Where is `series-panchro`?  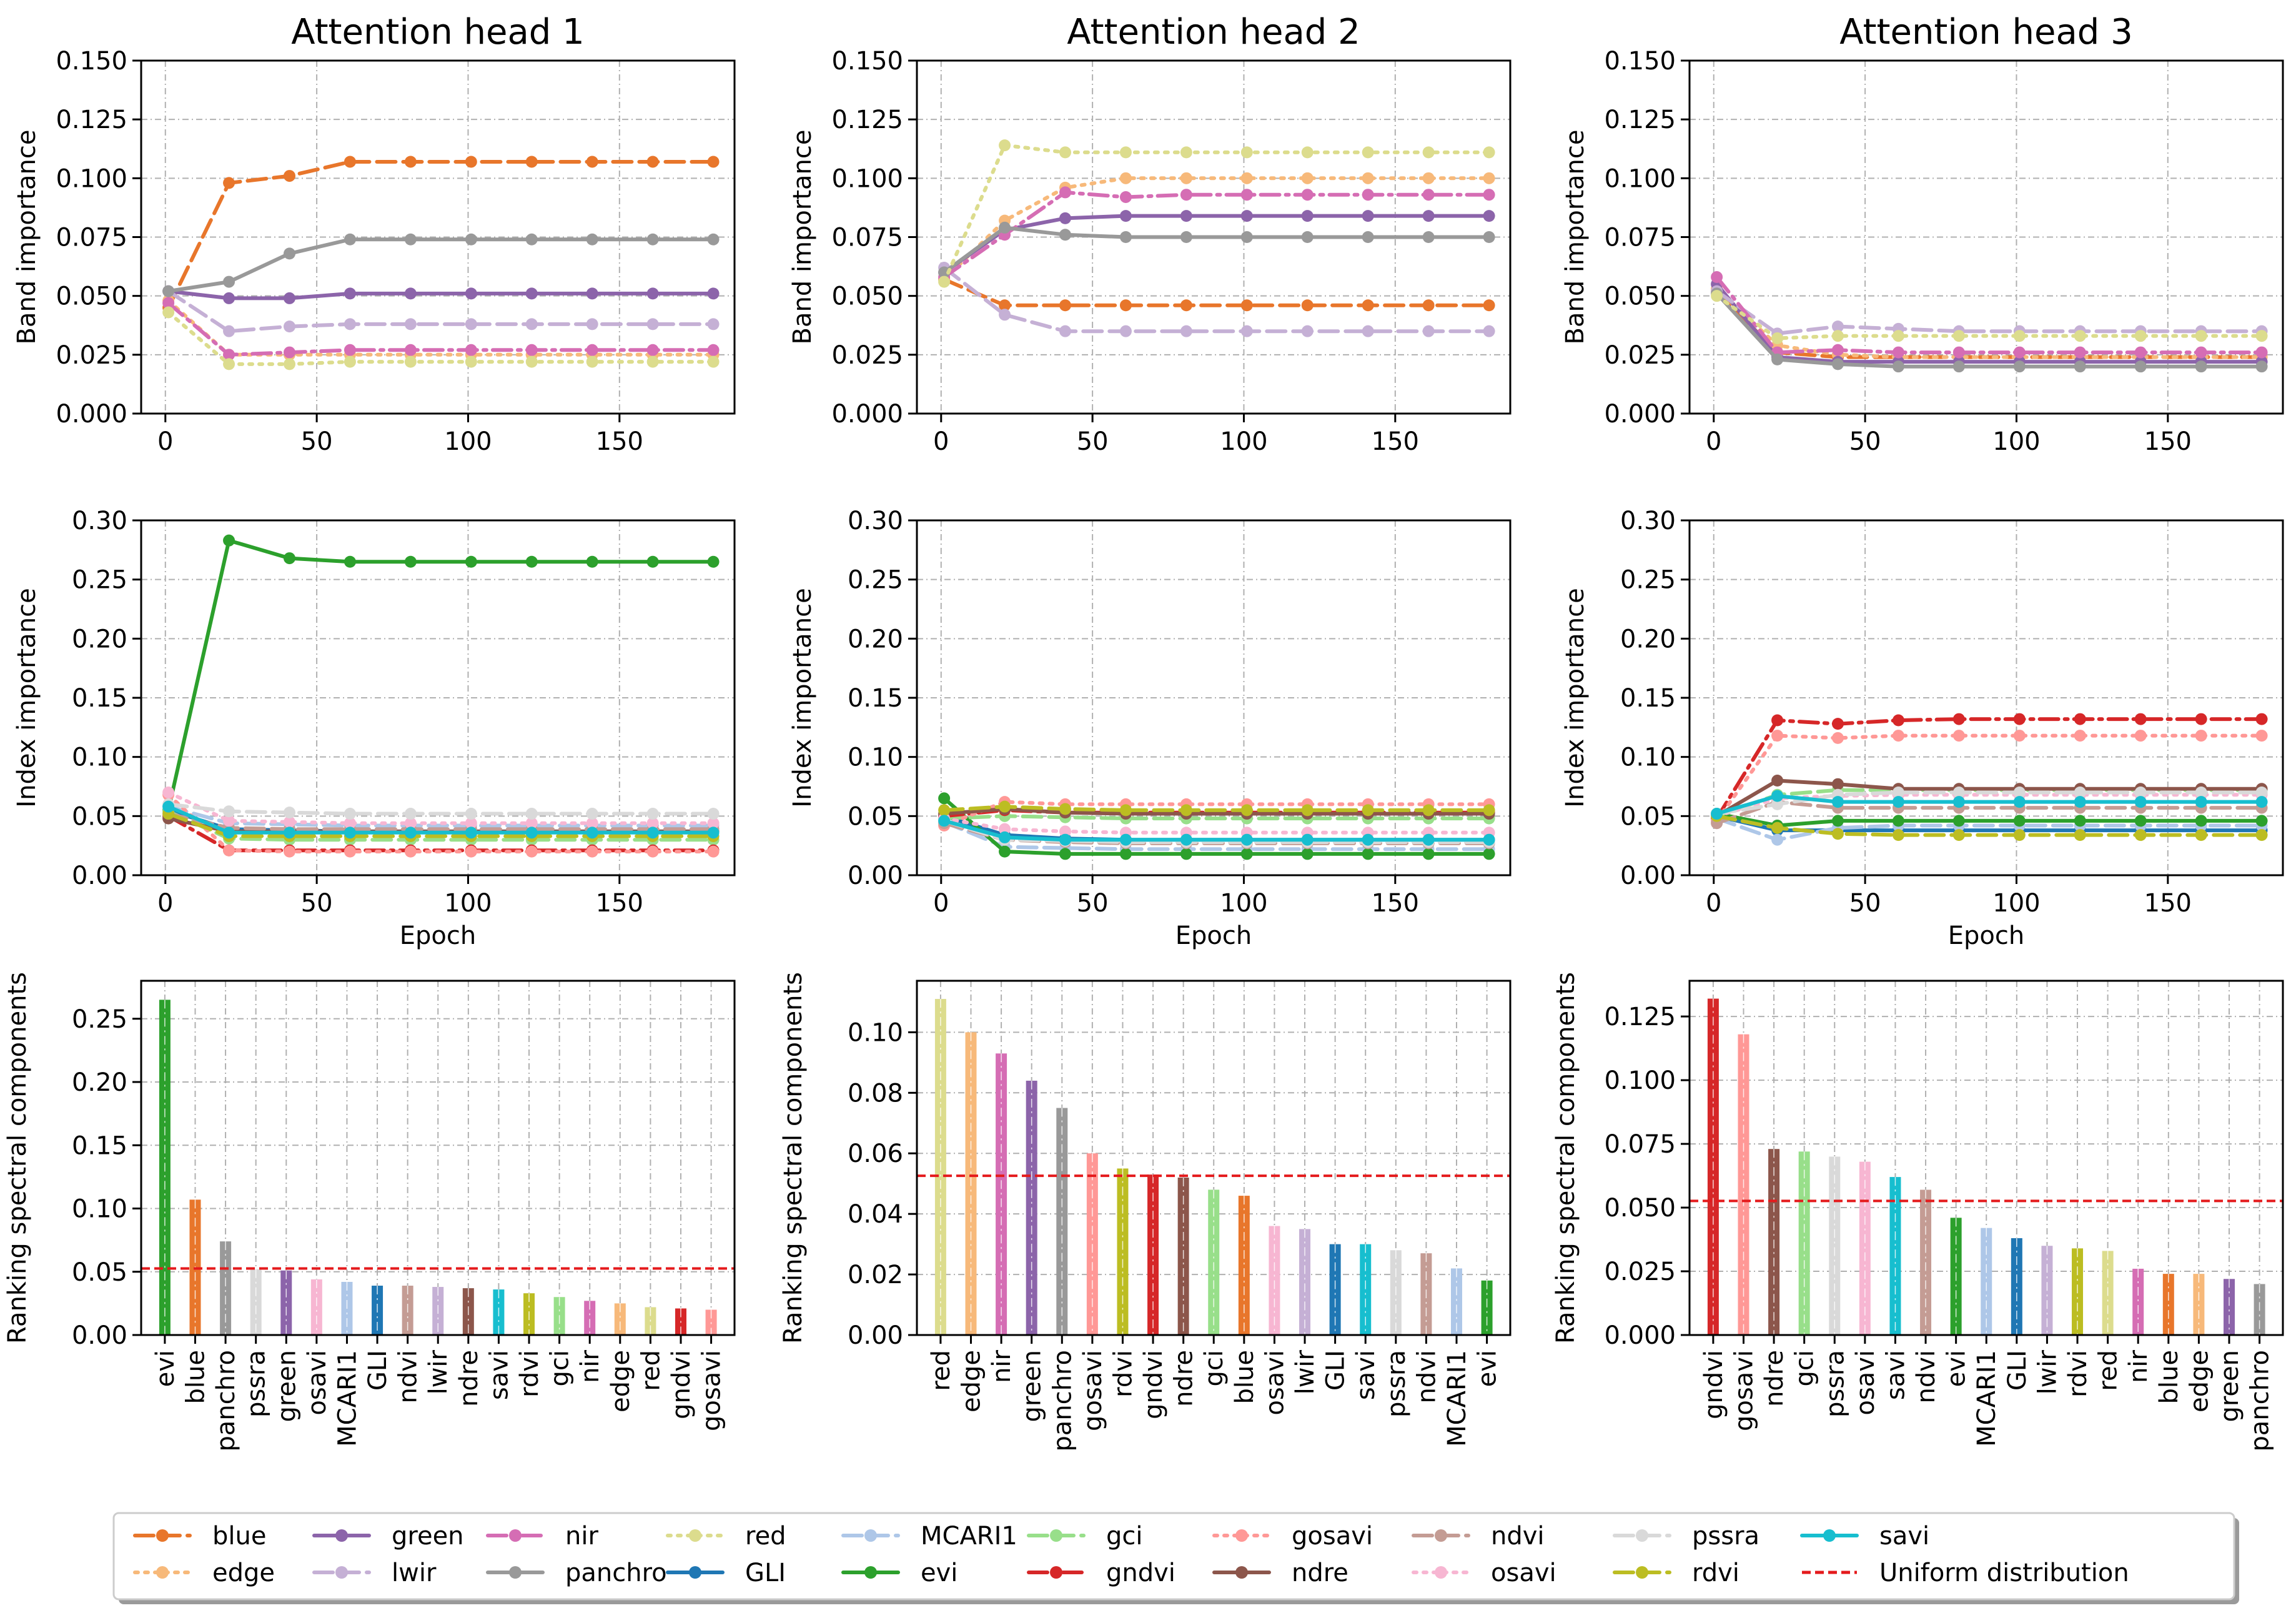 series-panchro is located at coordinates (1990, 330).